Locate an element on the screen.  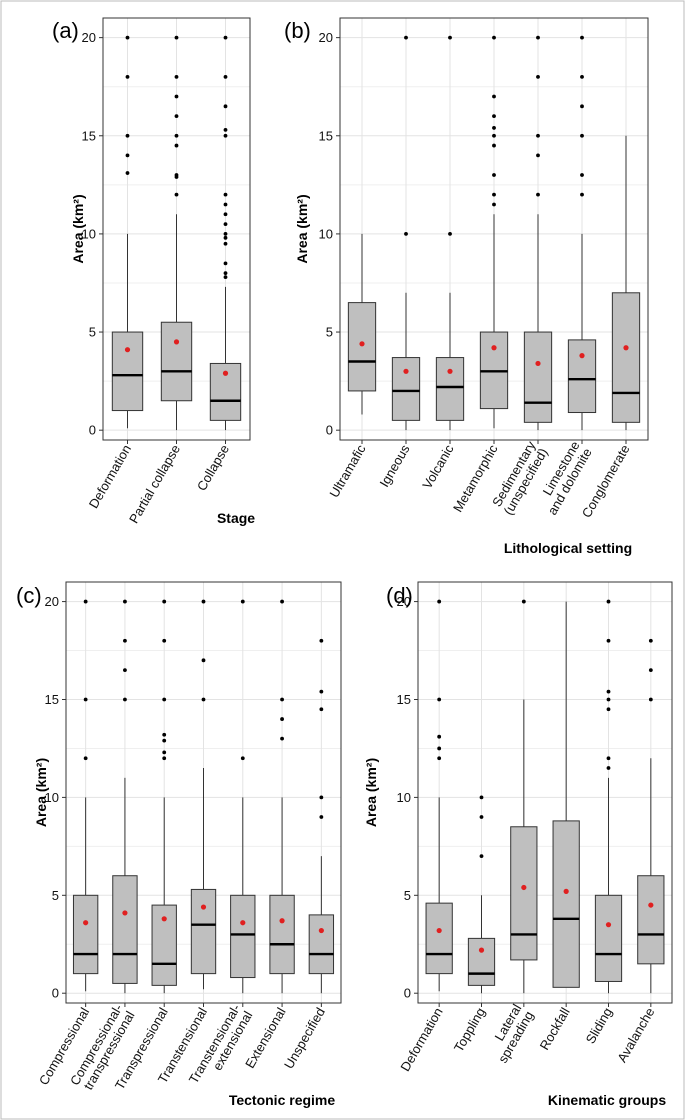
panel-label: (d) is located at coordinates (399, 595).